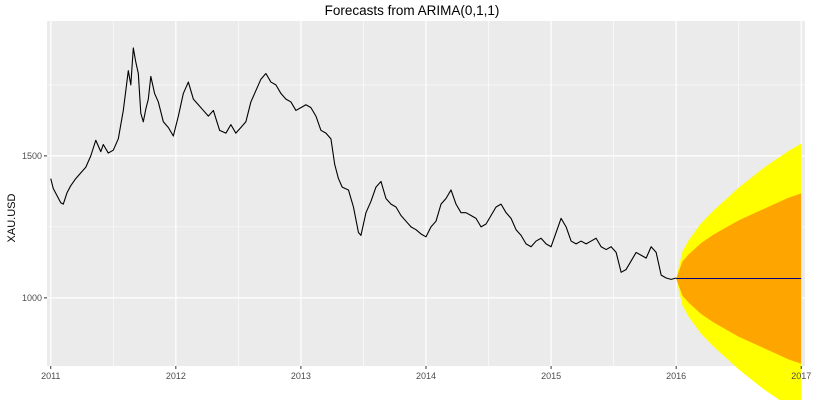 This screenshot has width=813, height=400. What do you see at coordinates (176, 376) in the screenshot?
I see `x-tick-label: 2012` at bounding box center [176, 376].